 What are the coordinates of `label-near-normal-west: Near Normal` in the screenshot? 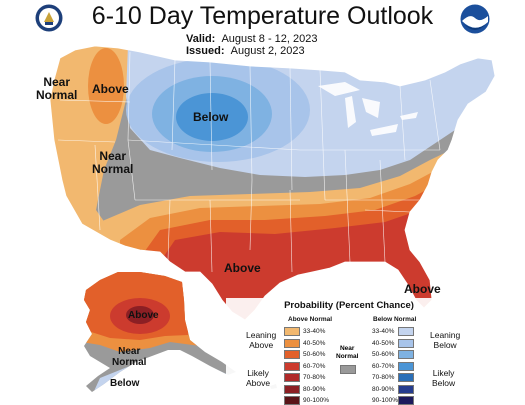 It's located at (57, 88).